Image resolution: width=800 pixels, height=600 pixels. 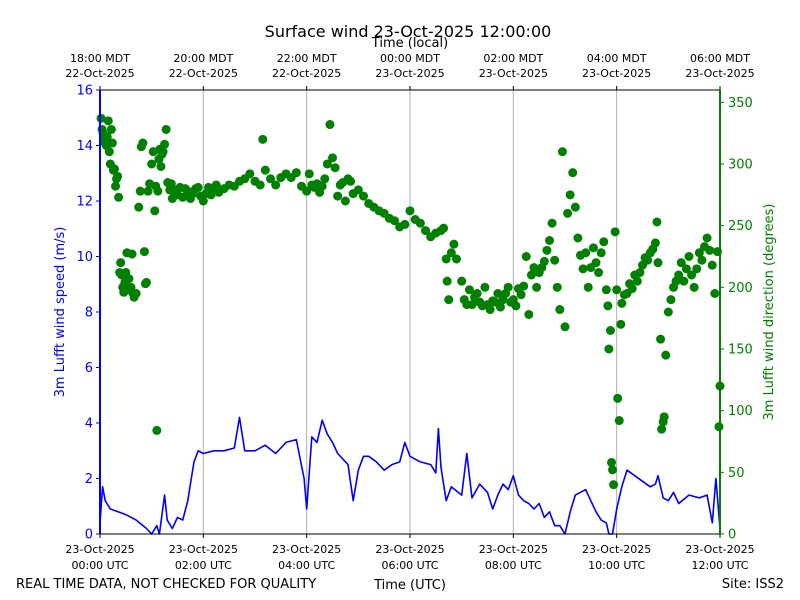 What do you see at coordinates (89, 368) in the screenshot?
I see `left-tick-label: 6` at bounding box center [89, 368].